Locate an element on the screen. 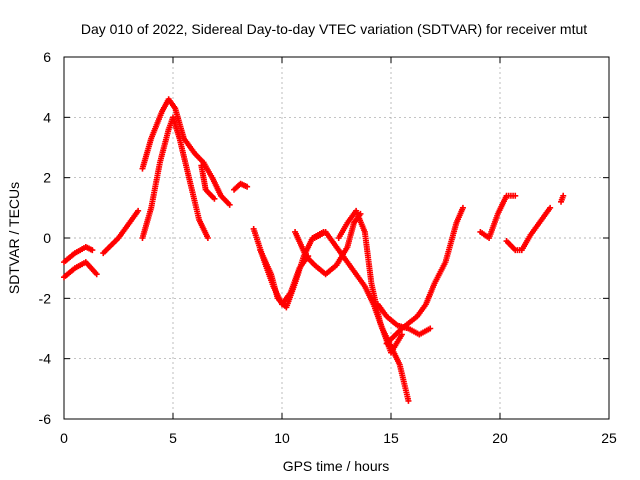 The height and width of the screenshot is (480, 640). y-tick-label: 2 is located at coordinates (47, 178).